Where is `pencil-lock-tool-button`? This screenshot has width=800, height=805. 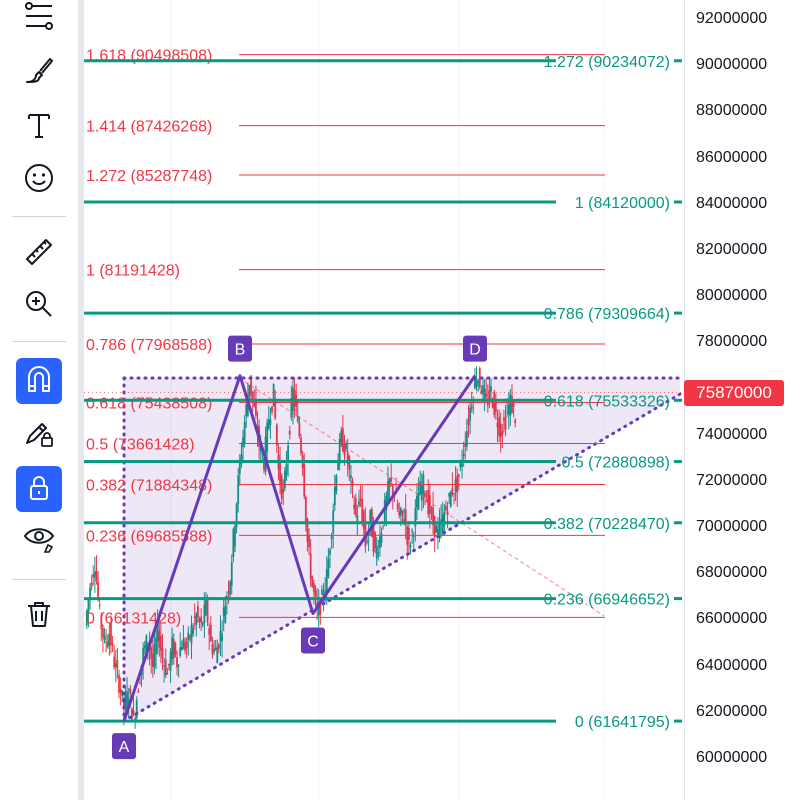
pencil-lock-tool-button is located at coordinates (39, 435).